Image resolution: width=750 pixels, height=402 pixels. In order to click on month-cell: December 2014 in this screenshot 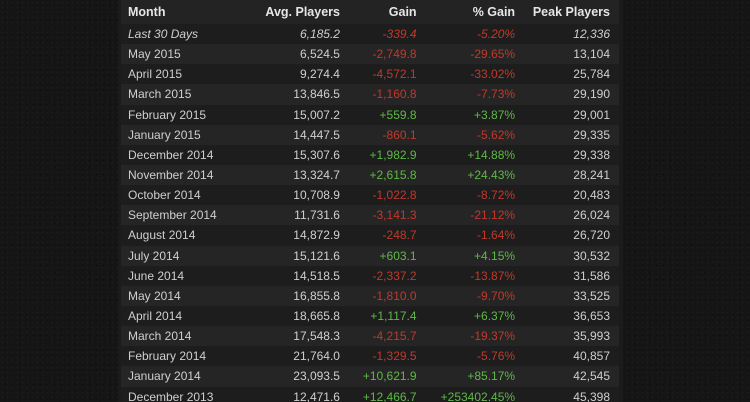, I will do `click(184, 154)`.